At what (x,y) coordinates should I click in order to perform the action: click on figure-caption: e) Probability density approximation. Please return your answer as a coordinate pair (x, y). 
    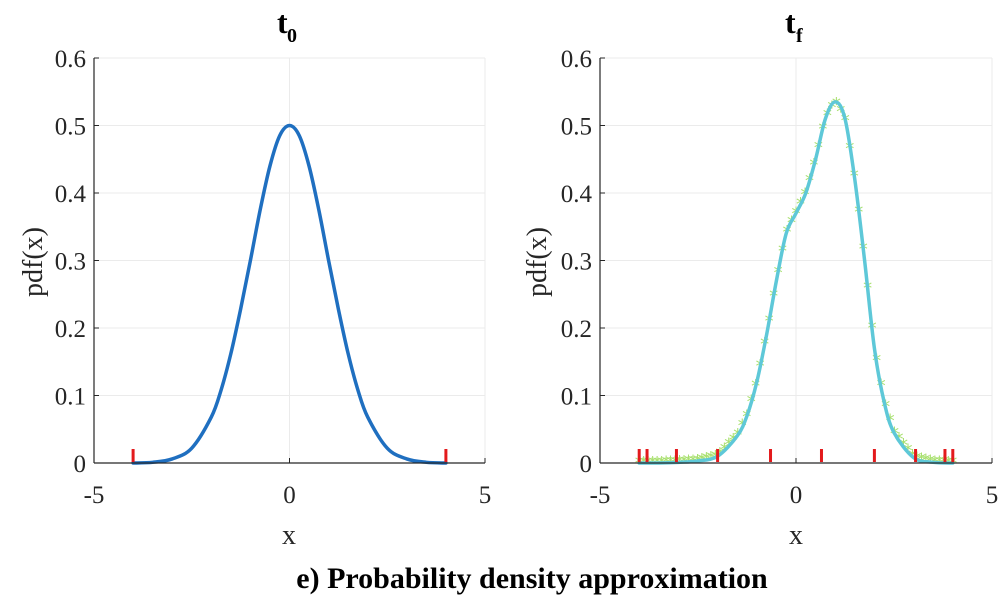
    Looking at the image, I should click on (532, 578).